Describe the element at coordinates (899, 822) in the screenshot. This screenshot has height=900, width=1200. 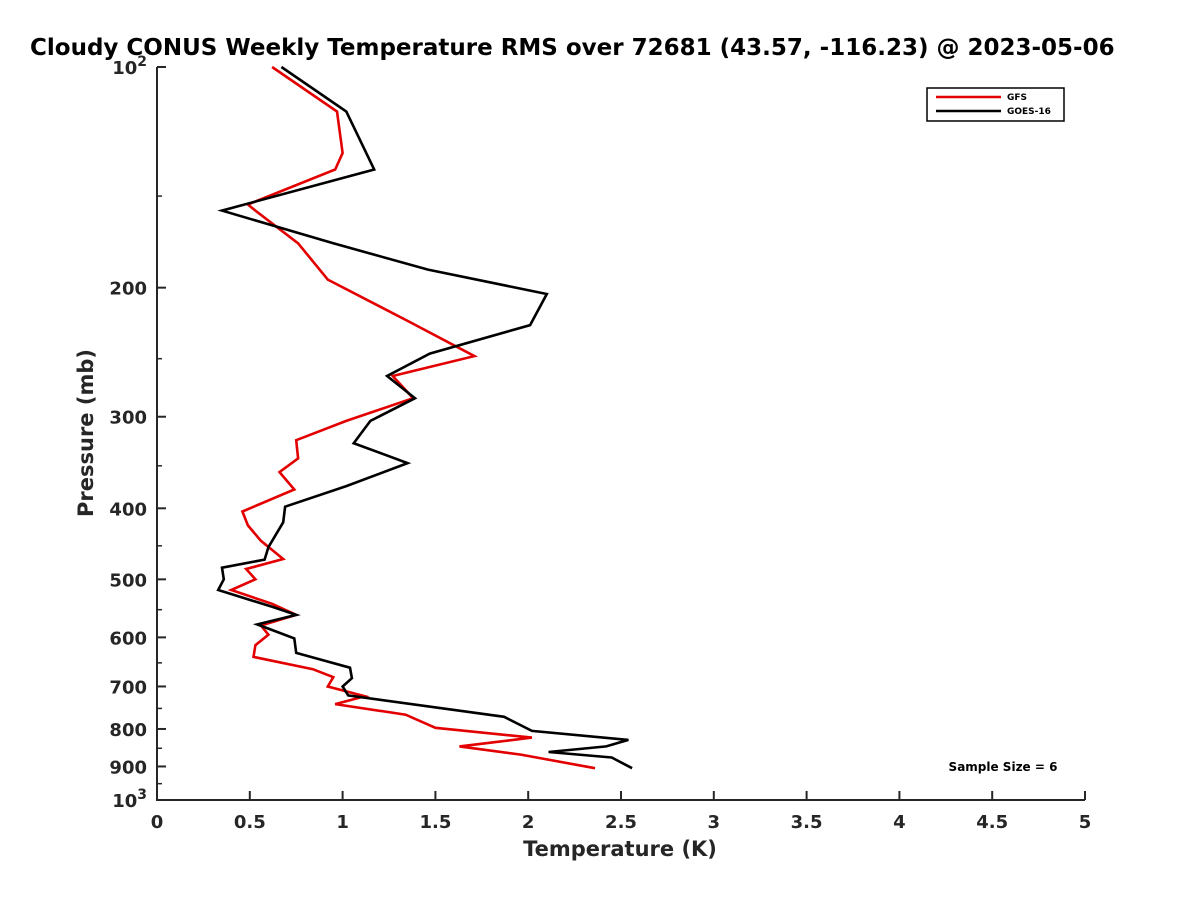
I see `x-tick-label: 4` at that location.